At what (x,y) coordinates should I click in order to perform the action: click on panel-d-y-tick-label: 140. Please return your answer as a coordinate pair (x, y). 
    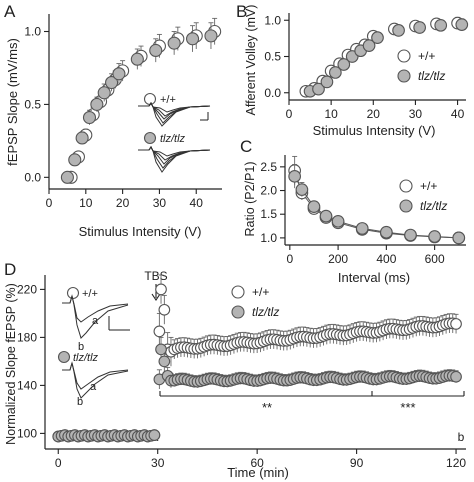
    Looking at the image, I should click on (27, 385).